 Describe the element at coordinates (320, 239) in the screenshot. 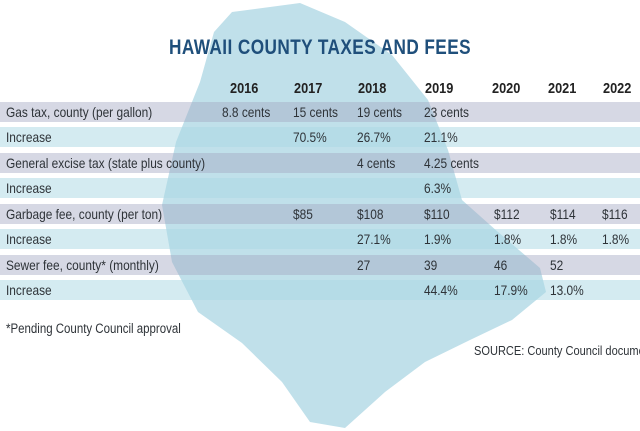

I see `table-row: Increase 27.1% 1.9% 1.8% 1.8% 1.8%` at that location.